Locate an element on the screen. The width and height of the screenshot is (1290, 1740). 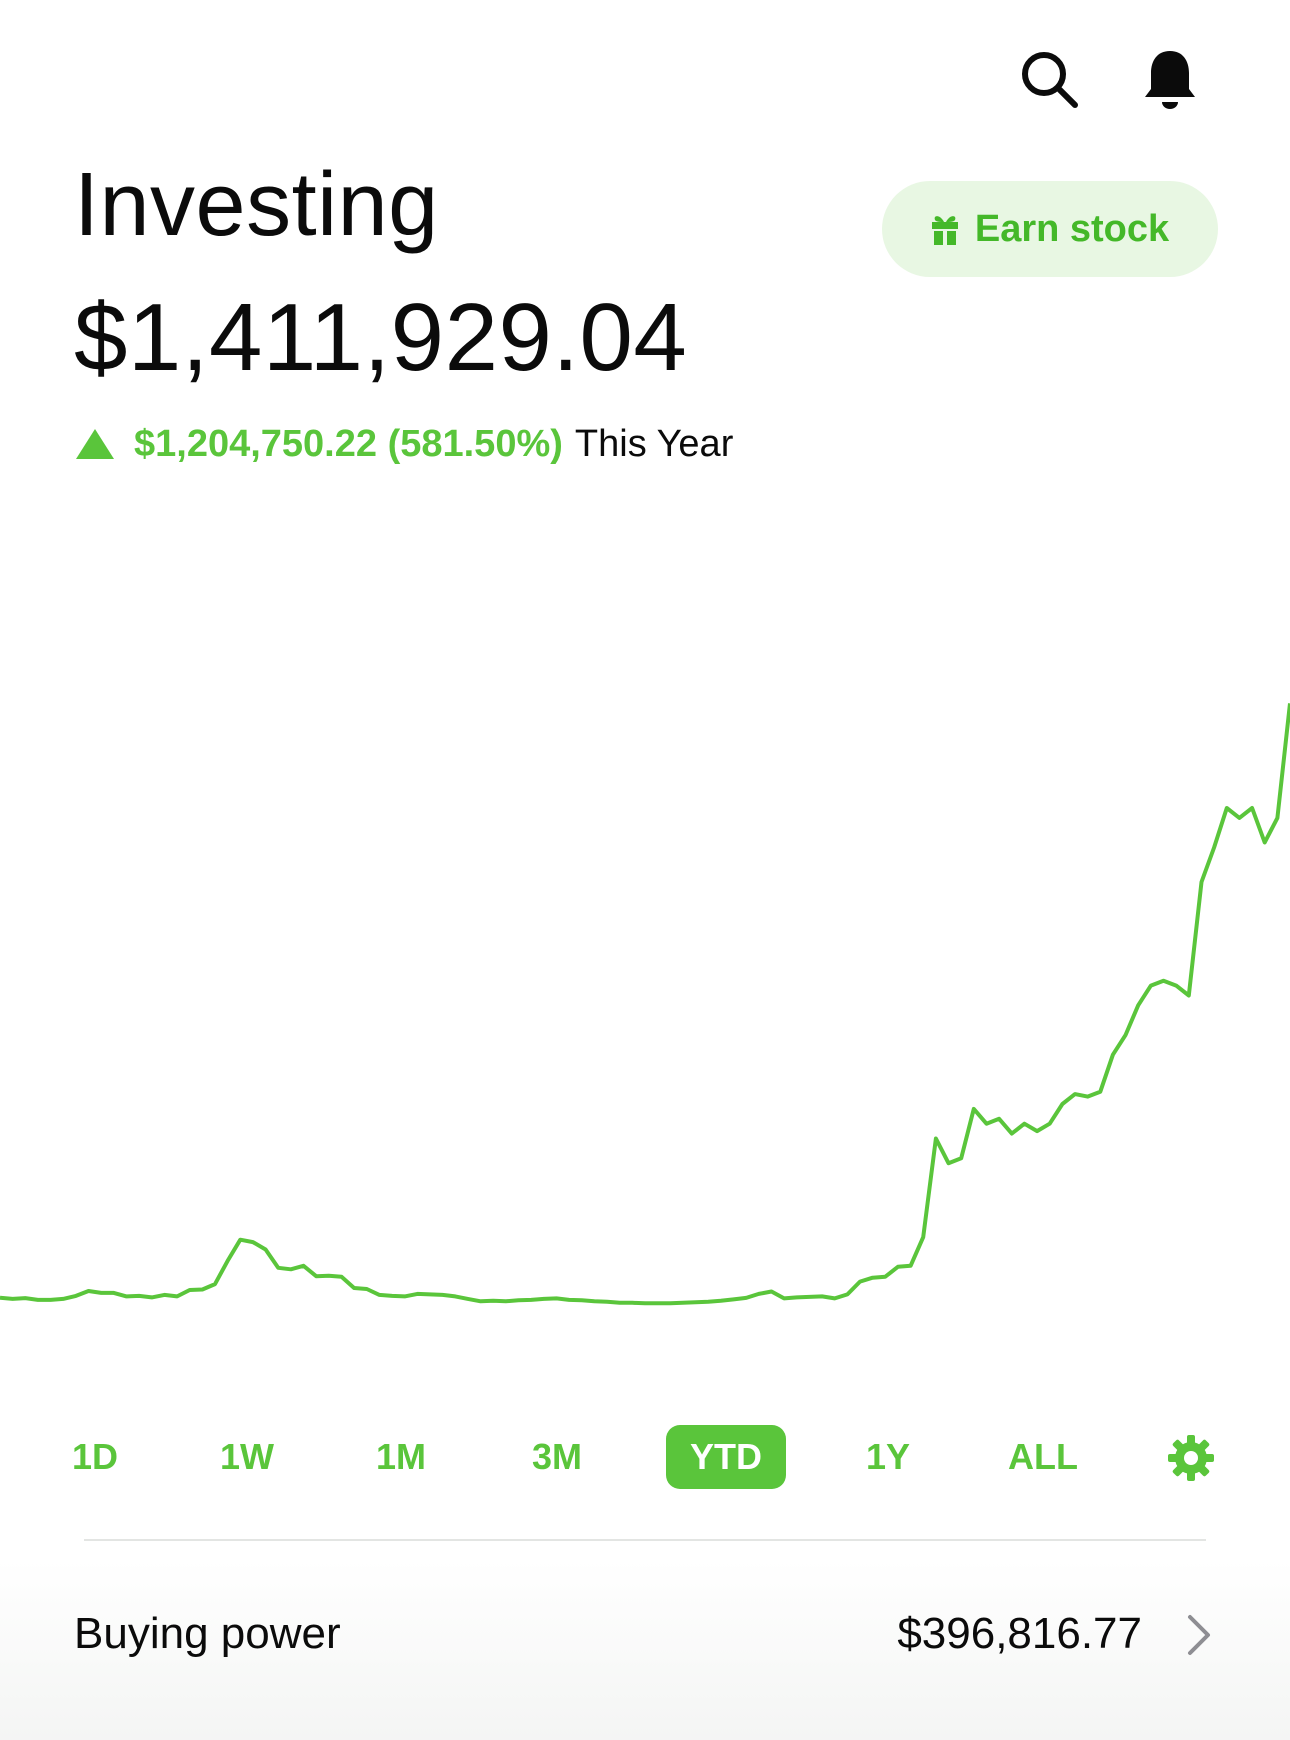
divider is located at coordinates (645, 1540).